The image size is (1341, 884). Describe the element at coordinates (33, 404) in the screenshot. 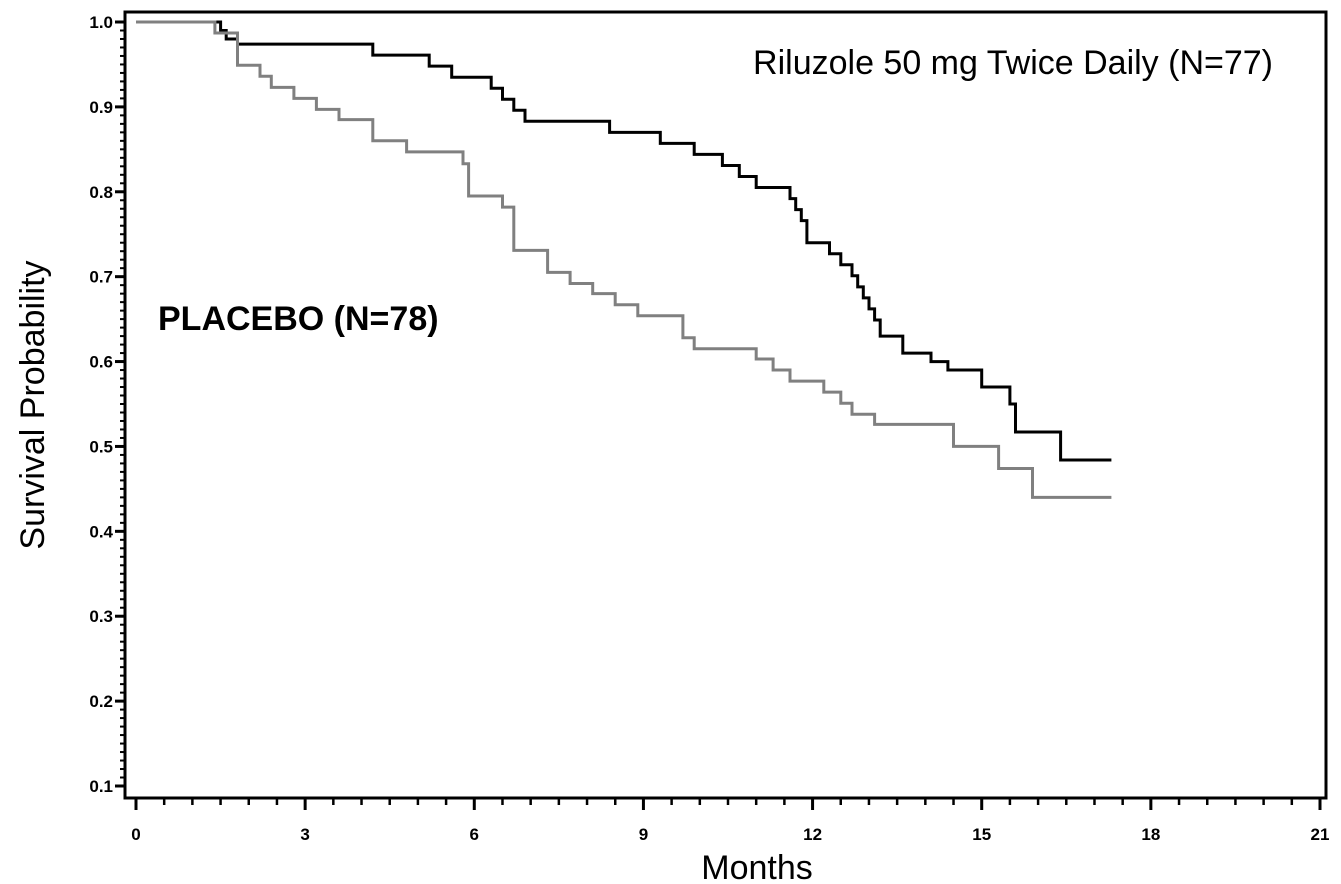

I see `y-axis-title: Survival Probability` at that location.